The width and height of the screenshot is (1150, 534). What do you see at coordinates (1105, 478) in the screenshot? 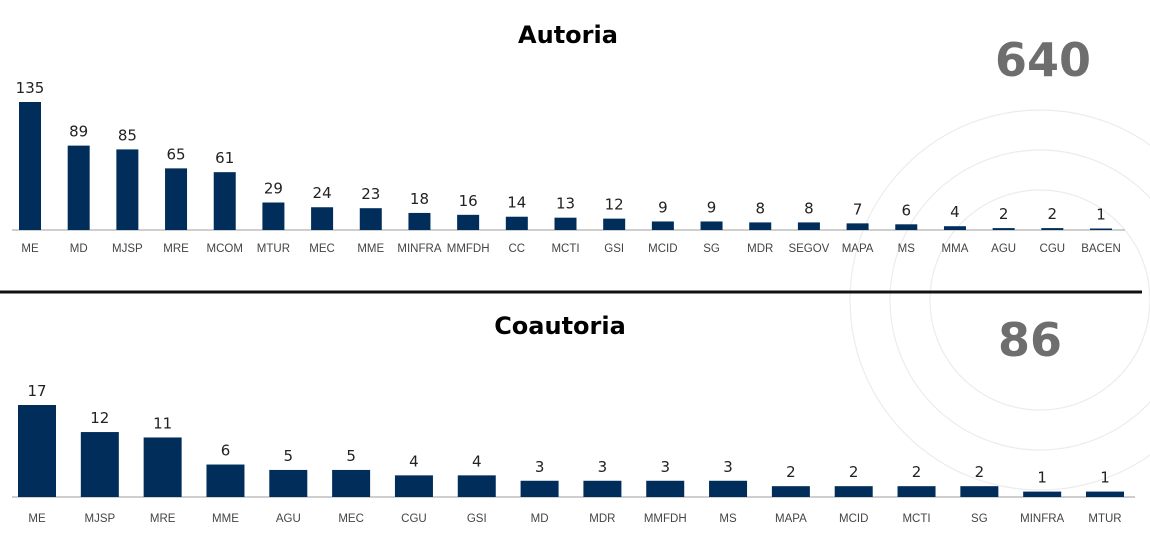
I see `data-label-mtur: 1` at bounding box center [1105, 478].